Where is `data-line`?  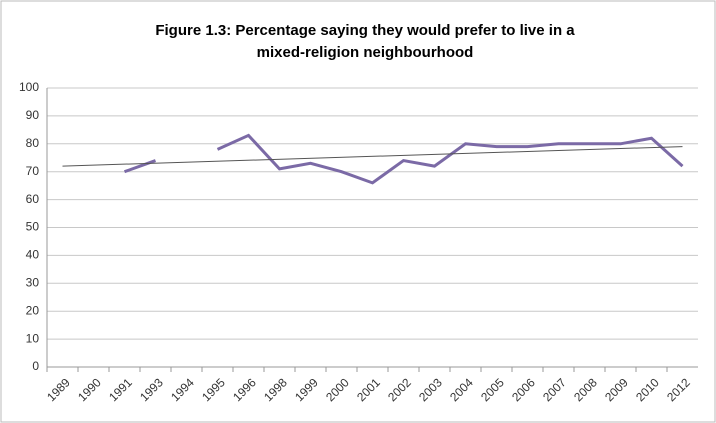 data-line is located at coordinates (403, 159).